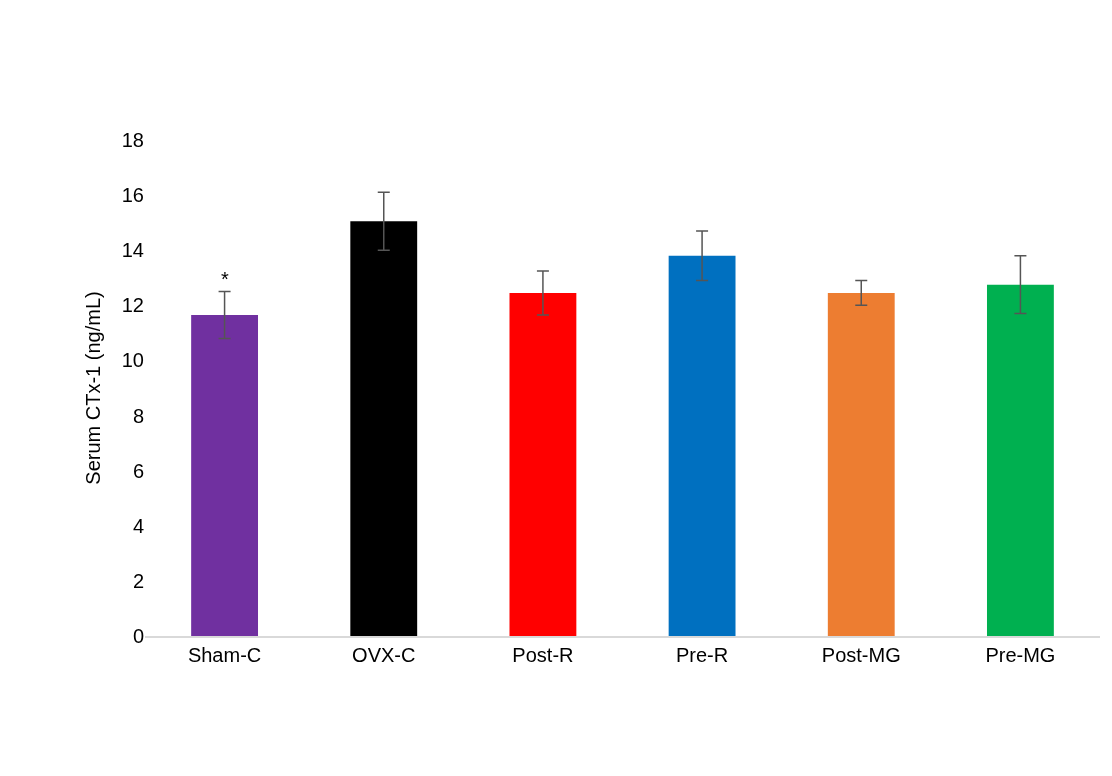 Image resolution: width=1112 pixels, height=776 pixels. Describe the element at coordinates (543, 654) in the screenshot. I see `x-tick-label: Post-R` at that location.